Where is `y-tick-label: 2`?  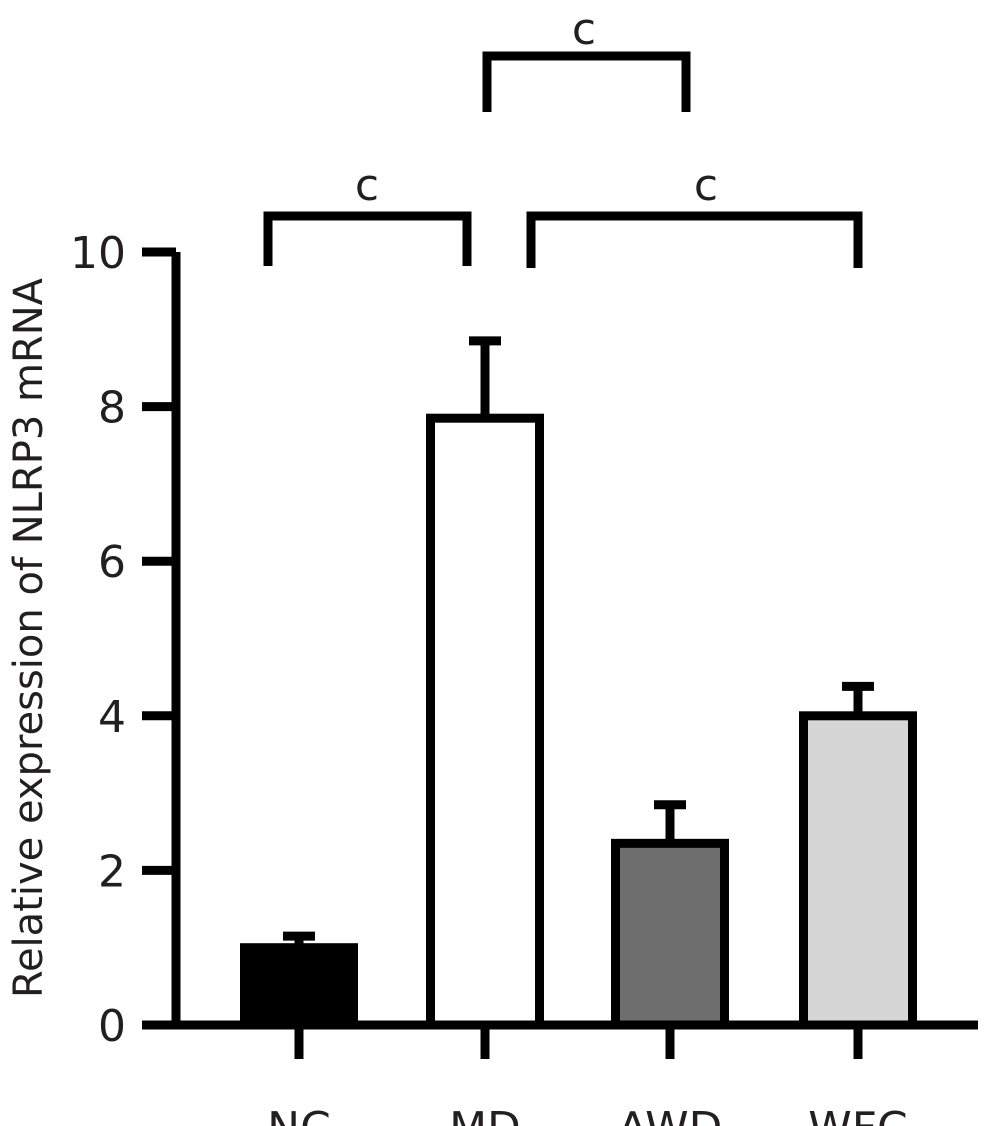 y-tick-label: 2 is located at coordinates (112, 871).